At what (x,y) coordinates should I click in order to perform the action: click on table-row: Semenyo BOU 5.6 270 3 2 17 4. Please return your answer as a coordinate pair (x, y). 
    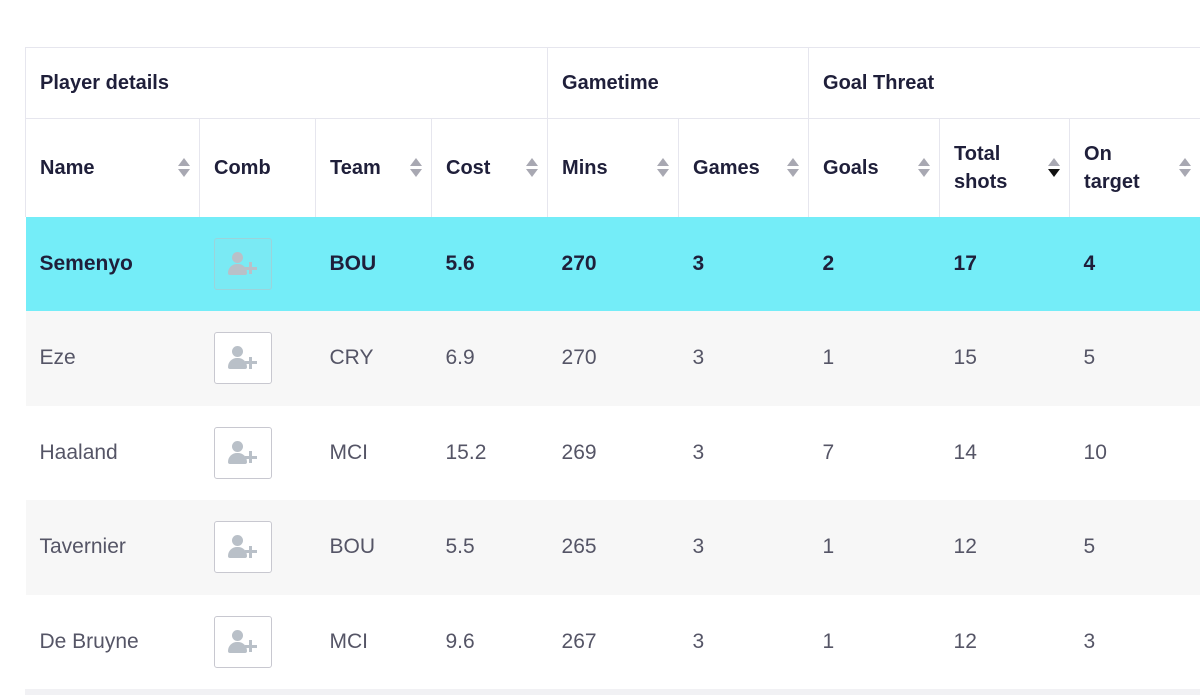
    Looking at the image, I should click on (612, 263).